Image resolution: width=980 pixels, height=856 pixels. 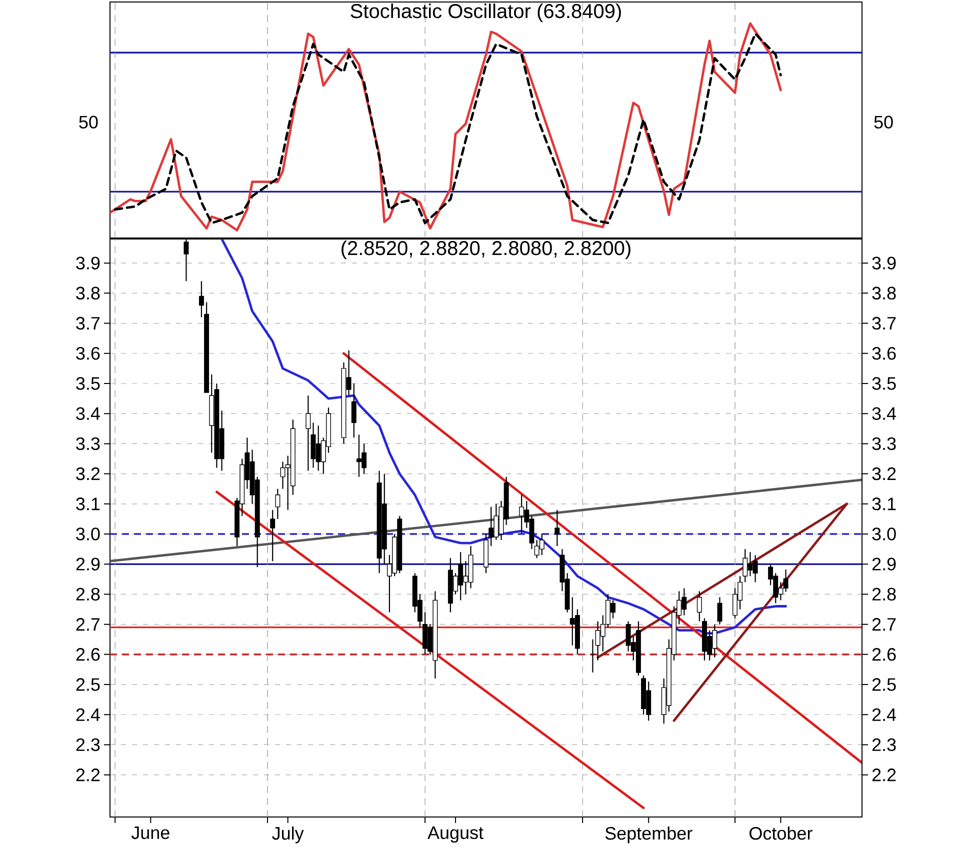 What do you see at coordinates (884, 534) in the screenshot?
I see `y-tick-label: 3.0` at bounding box center [884, 534].